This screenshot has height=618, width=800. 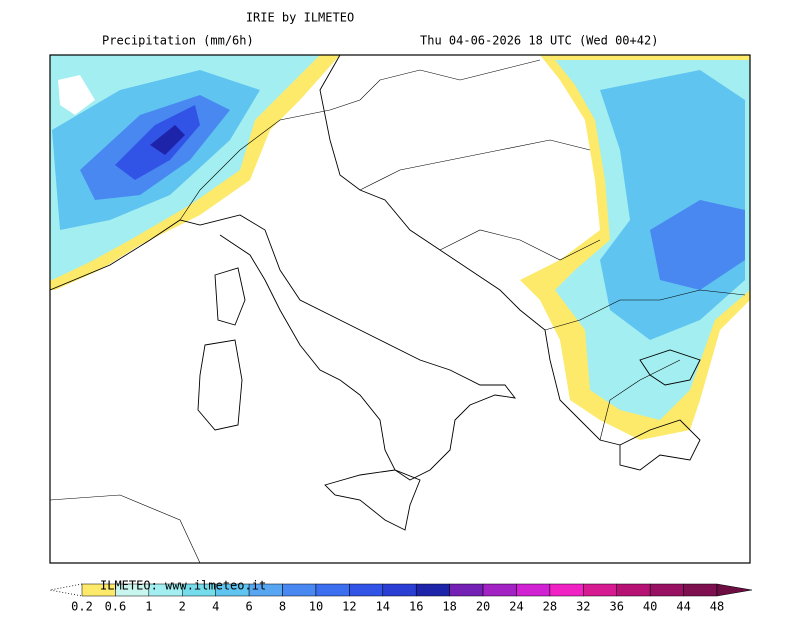 What do you see at coordinates (617, 607) in the screenshot?
I see `level-label: 36` at bounding box center [617, 607].